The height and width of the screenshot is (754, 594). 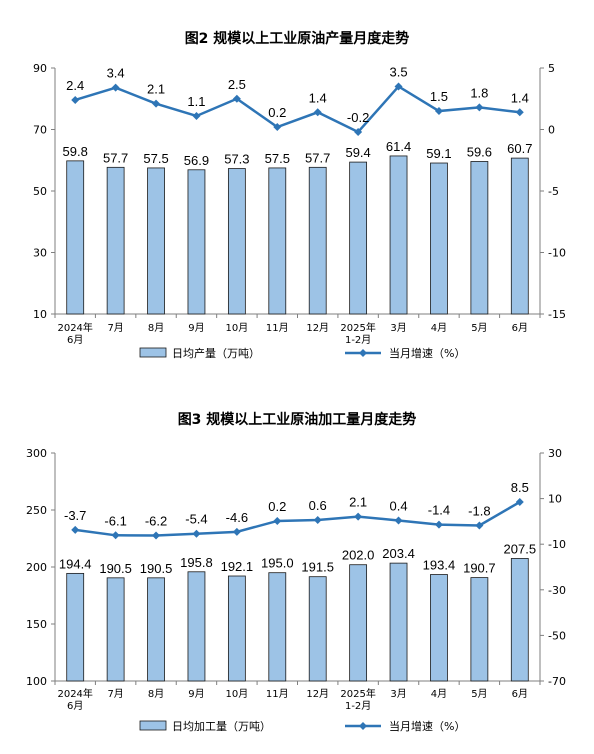 What do you see at coordinates (438, 153) in the screenshot?
I see `bar-value-label: 59.1` at bounding box center [438, 153].